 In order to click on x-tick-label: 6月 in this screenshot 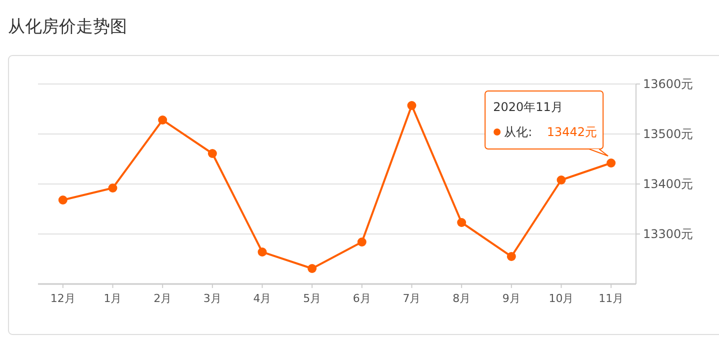, I will do `click(361, 298)`.